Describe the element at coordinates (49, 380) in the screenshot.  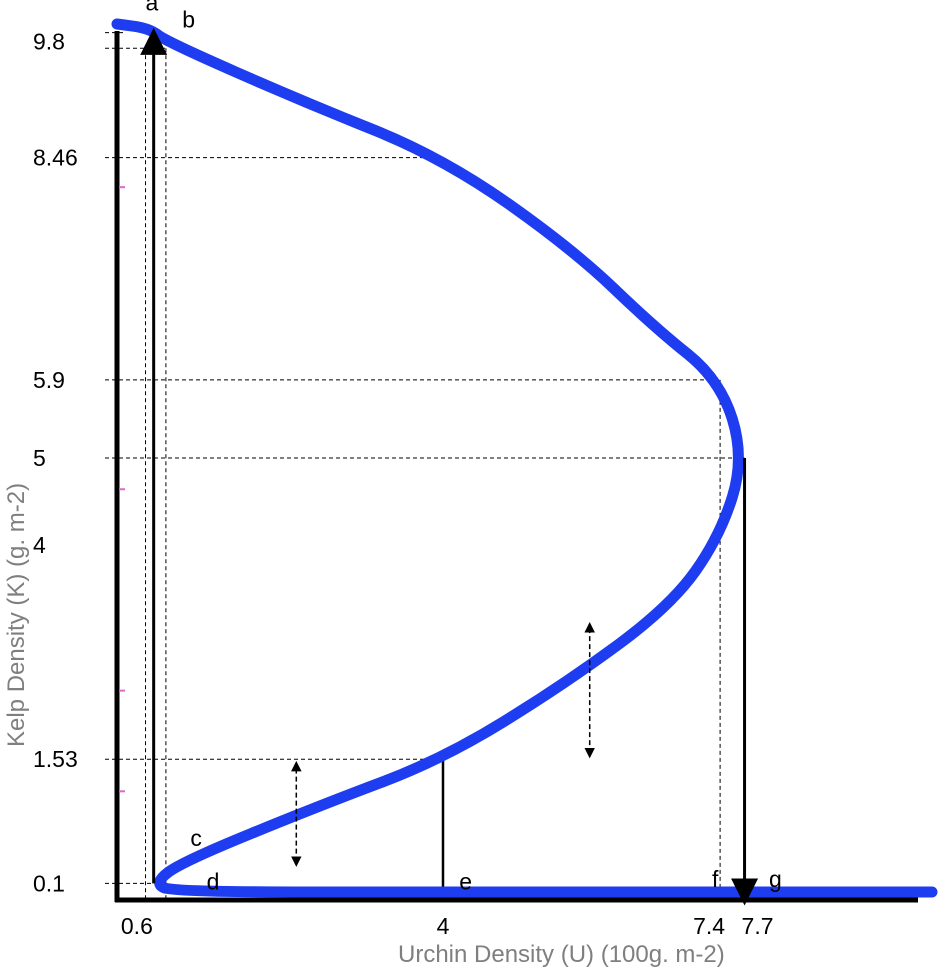
I see `y-tick-label: 5.9` at that location.